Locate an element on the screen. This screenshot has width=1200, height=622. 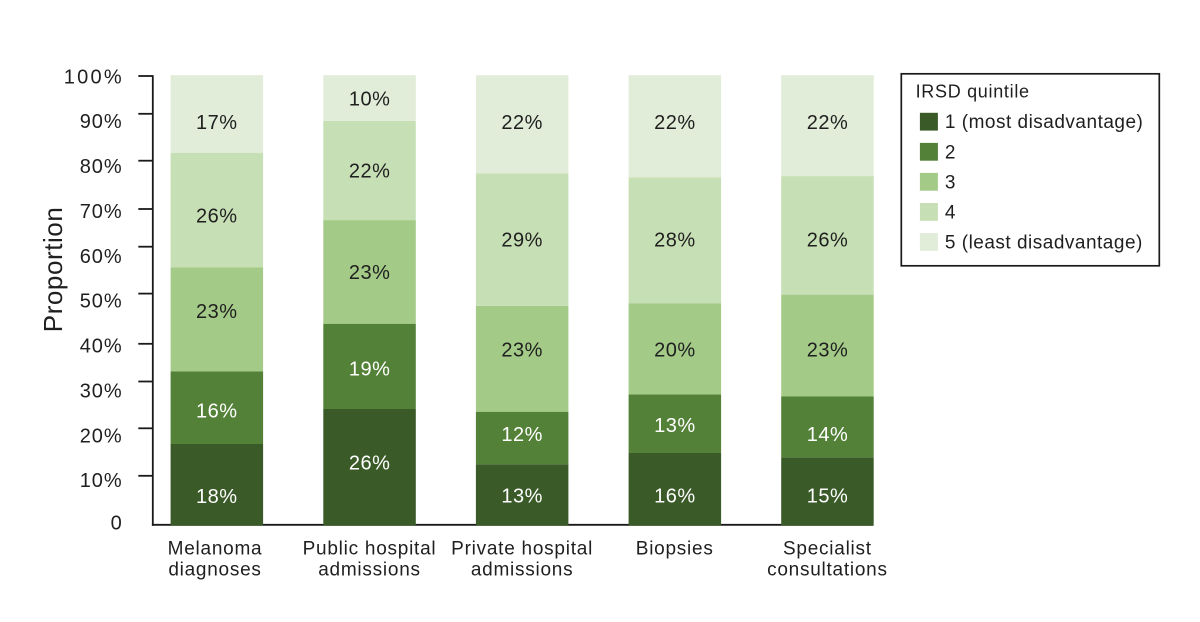
svg-text: 29% is located at coordinates (522, 241).